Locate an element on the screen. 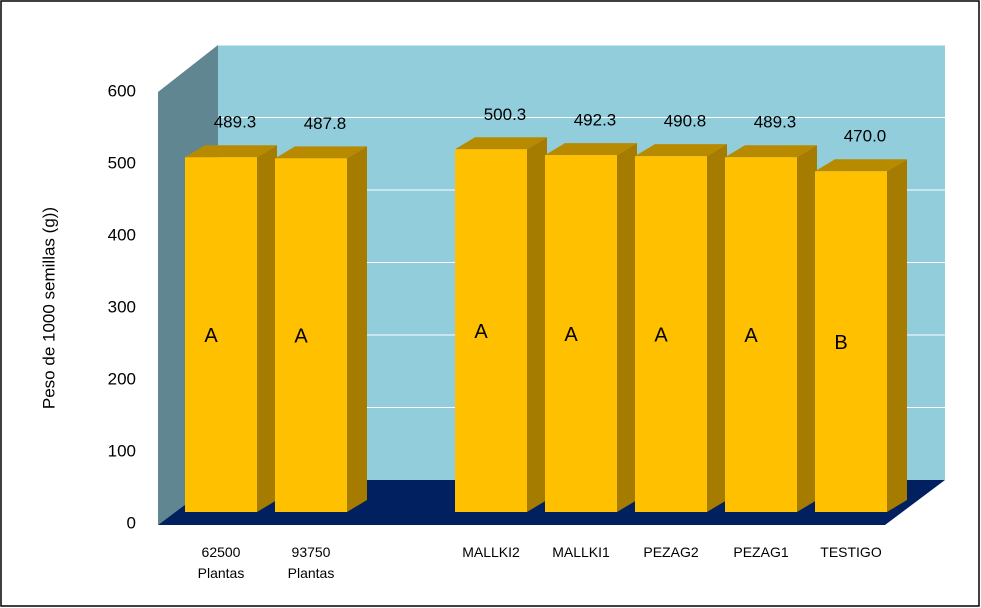 The width and height of the screenshot is (981, 608). y-tick-label: 600 is located at coordinates (122, 90).